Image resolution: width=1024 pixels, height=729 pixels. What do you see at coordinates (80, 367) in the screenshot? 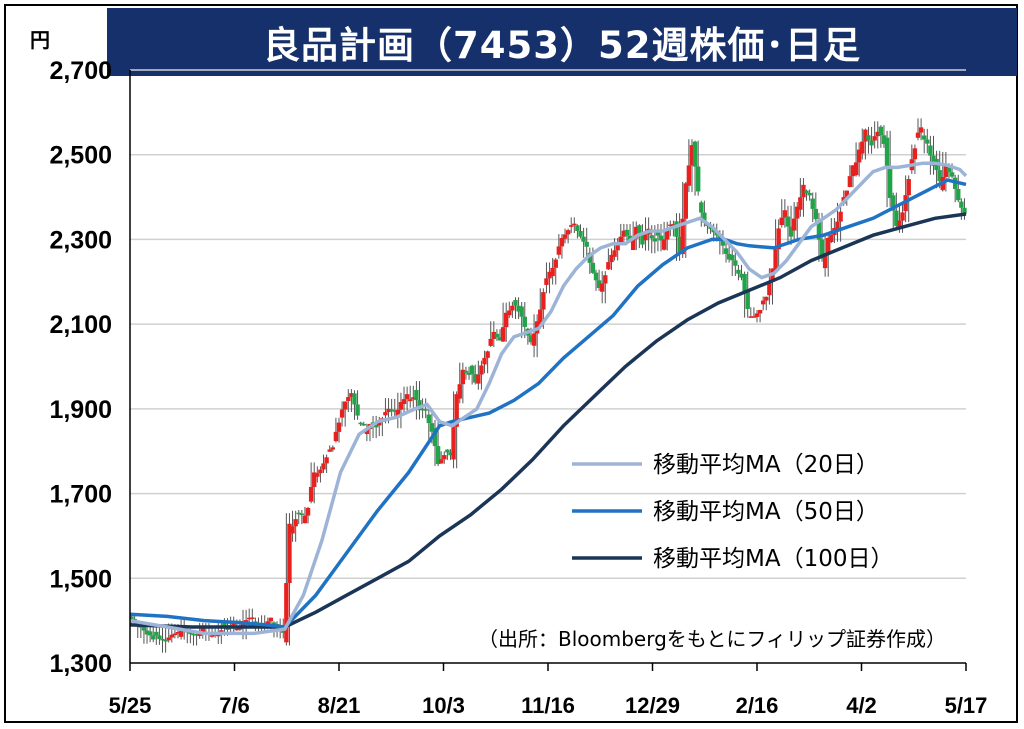
I see `y-tick-labels: 1,300 1,500 1,700 1,900 2,100 2,300 2,500 2,700` at bounding box center [80, 367].